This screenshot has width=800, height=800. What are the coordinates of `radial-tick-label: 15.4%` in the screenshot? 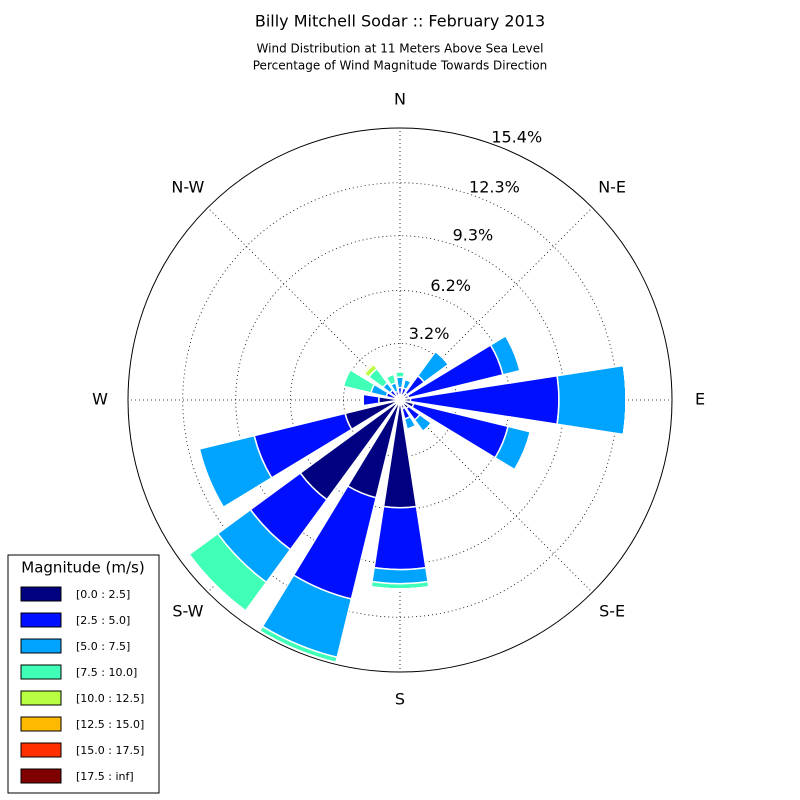 It's located at (516, 136).